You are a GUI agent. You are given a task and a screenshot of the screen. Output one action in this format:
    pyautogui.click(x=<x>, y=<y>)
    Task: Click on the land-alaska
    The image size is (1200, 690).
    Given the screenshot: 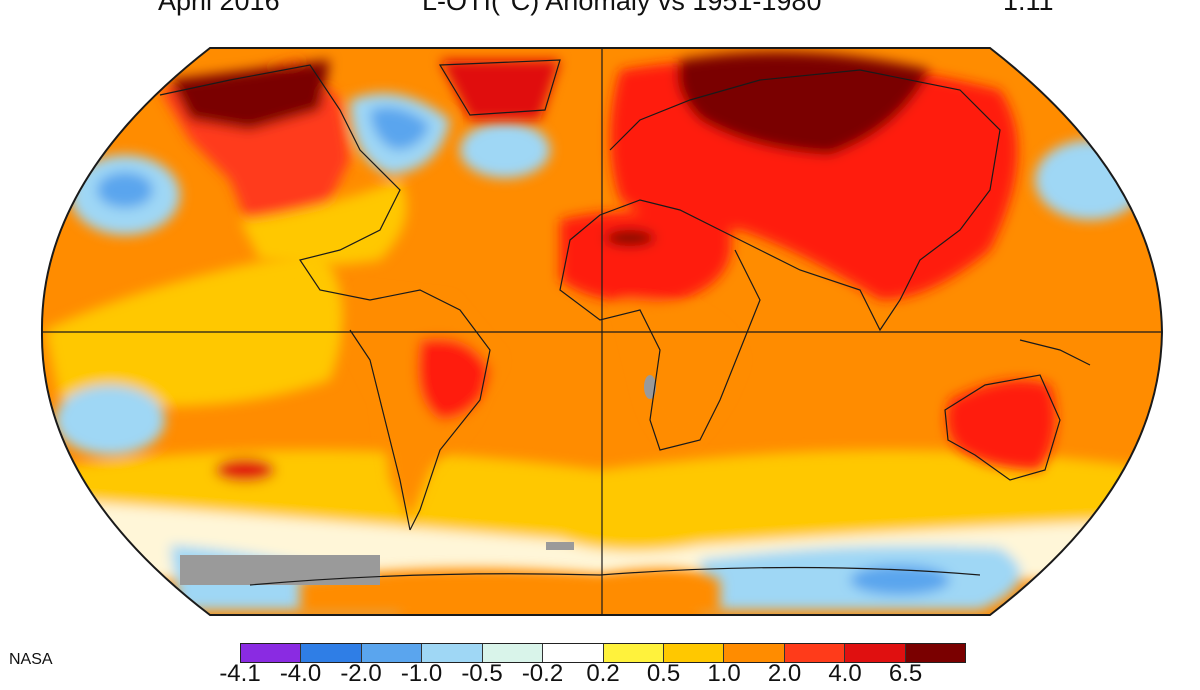 What is the action you would take?
    pyautogui.click(x=250, y=95)
    